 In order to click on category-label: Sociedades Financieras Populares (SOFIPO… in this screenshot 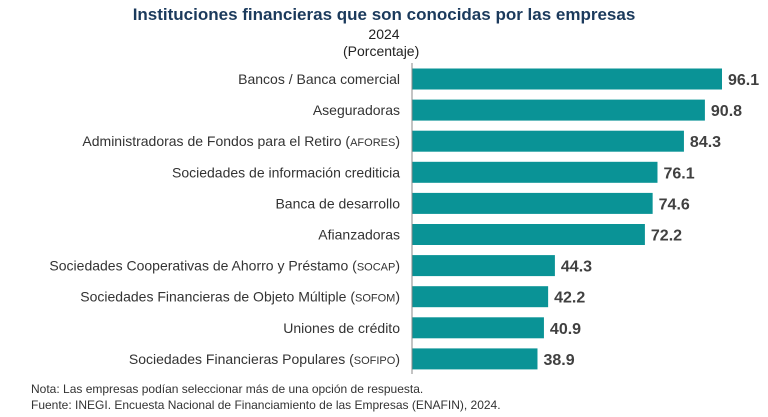, I will do `click(264, 359)`.